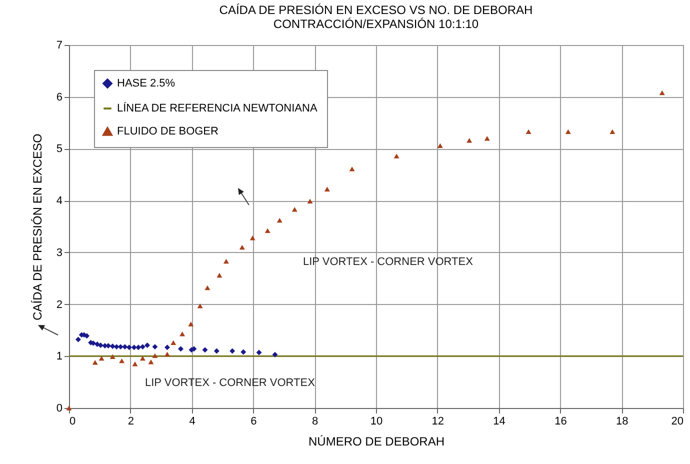 This screenshot has width=690, height=464. What do you see at coordinates (677, 422) in the screenshot?
I see `x-tick-label: 20` at bounding box center [677, 422].